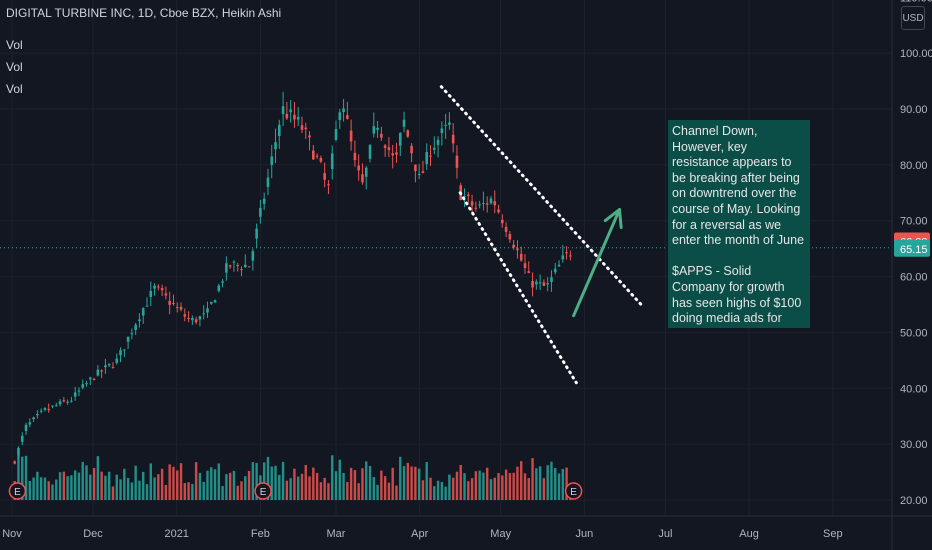 The image size is (932, 550). Describe the element at coordinates (914, 278) in the screenshot. I see `y-tick-label: 60.00` at that location.